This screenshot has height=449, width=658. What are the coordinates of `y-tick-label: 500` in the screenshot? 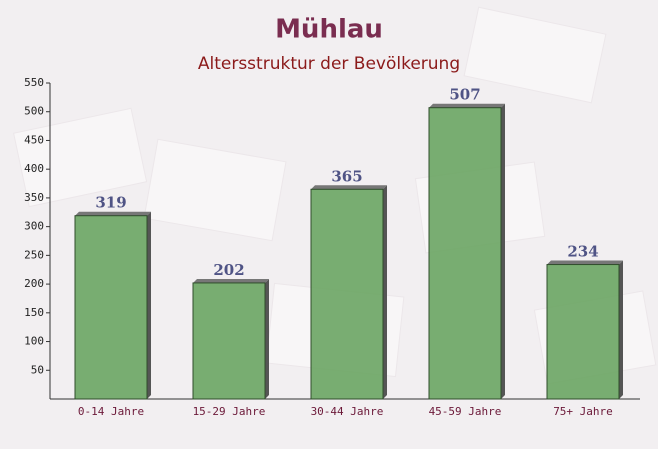 It's located at (34, 111).